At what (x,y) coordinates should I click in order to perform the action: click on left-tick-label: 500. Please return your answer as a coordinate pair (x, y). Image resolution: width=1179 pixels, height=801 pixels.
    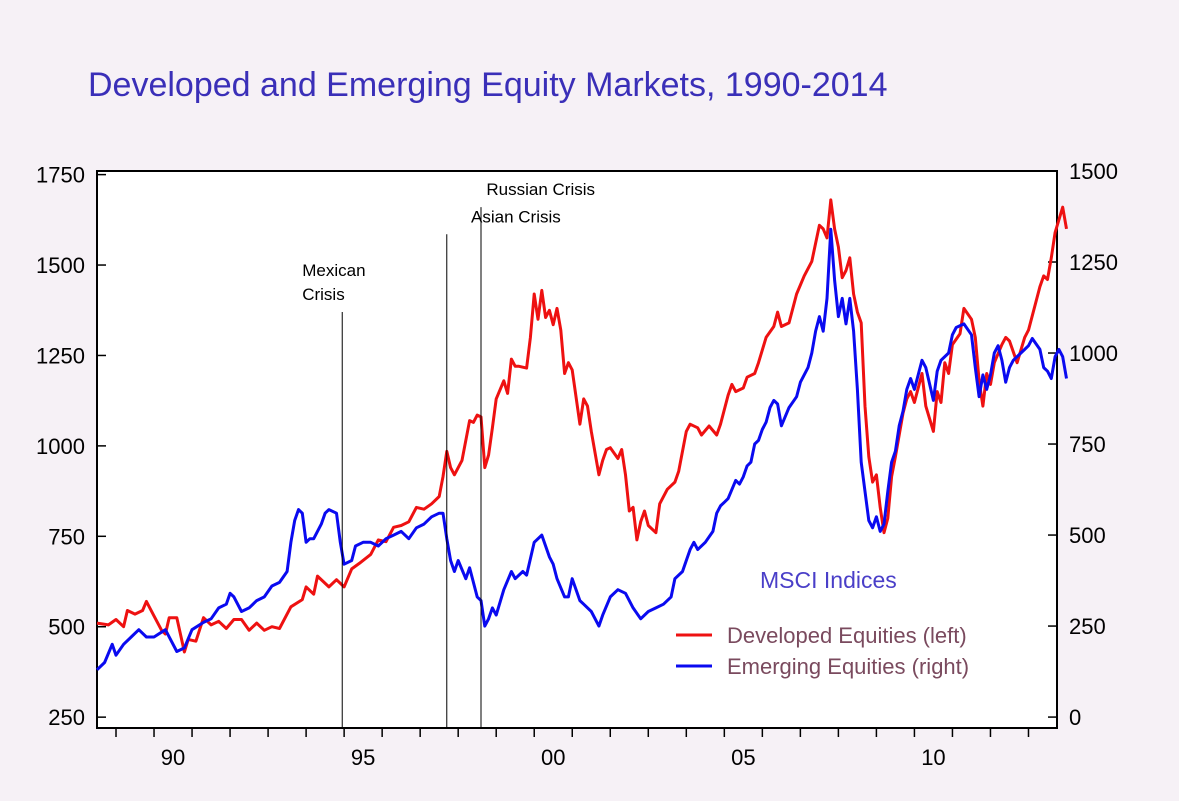
    Looking at the image, I should click on (66, 627).